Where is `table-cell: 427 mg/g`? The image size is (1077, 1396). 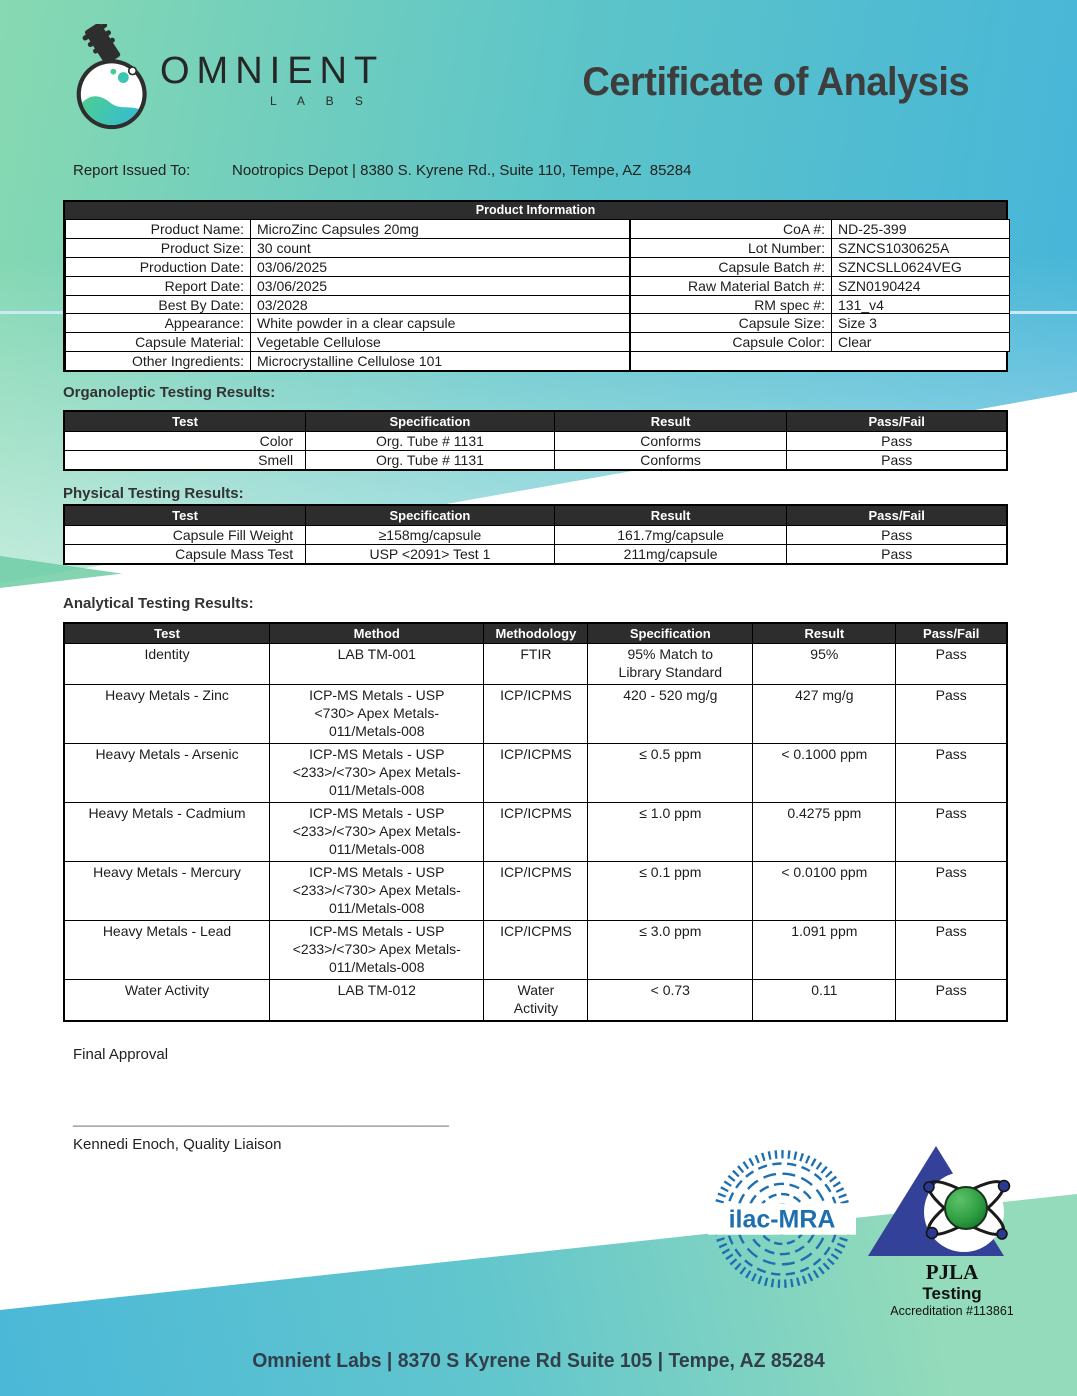
table-cell: 427 mg/g is located at coordinates (824, 714).